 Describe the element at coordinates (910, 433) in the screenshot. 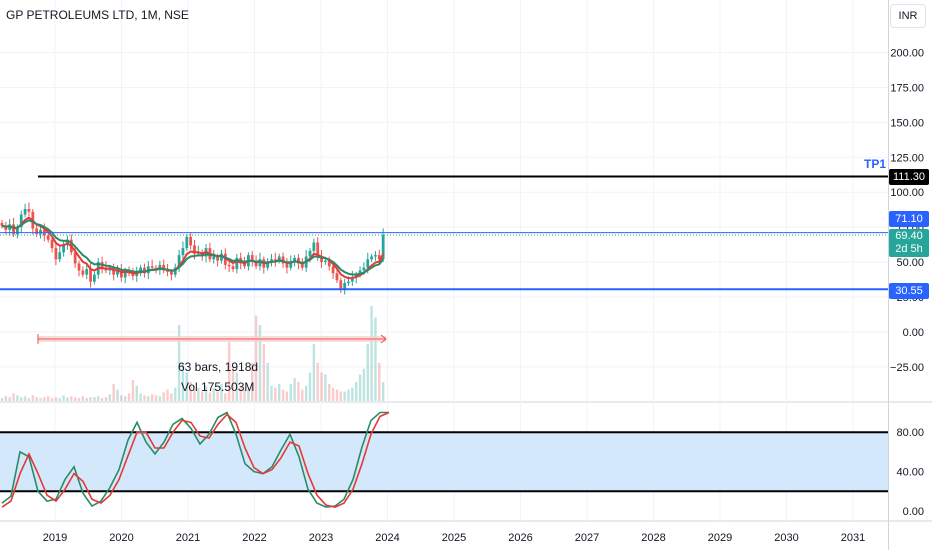

I see `oscillator-tick-label: 80.00` at that location.